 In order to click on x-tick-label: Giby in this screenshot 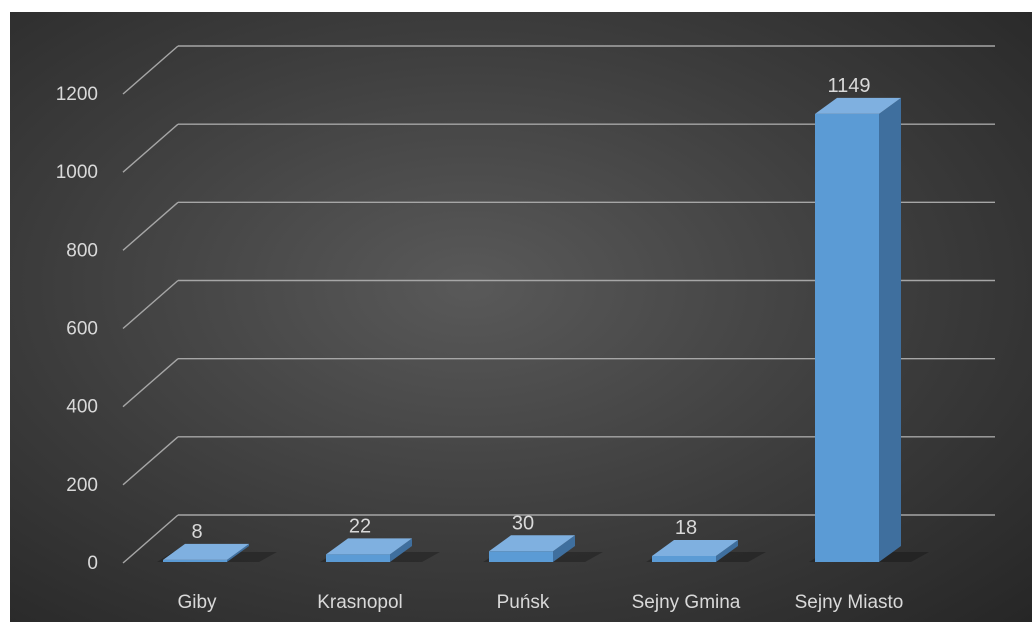, I will do `click(197, 602)`.